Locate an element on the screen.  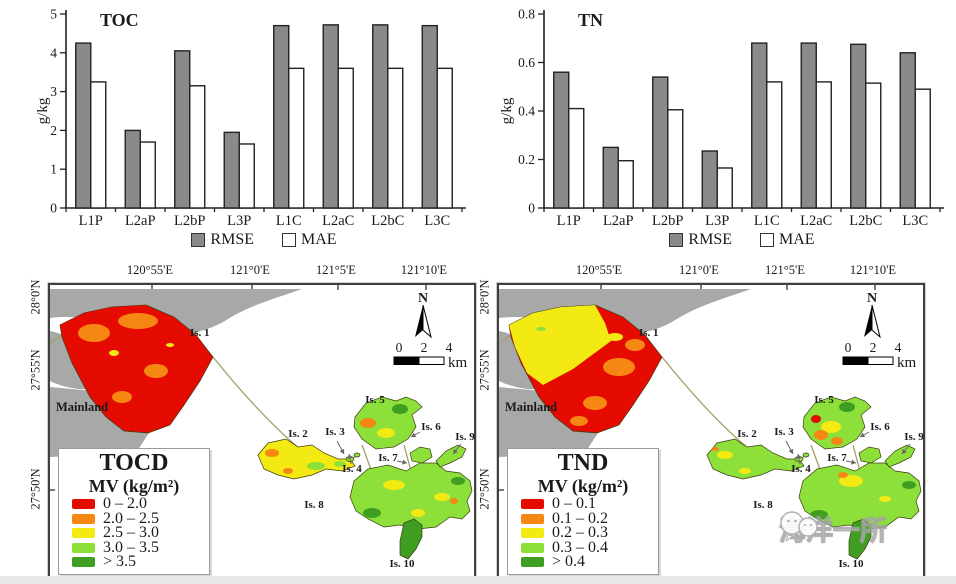
island-label: Is. 5 is located at coordinates (824, 400).